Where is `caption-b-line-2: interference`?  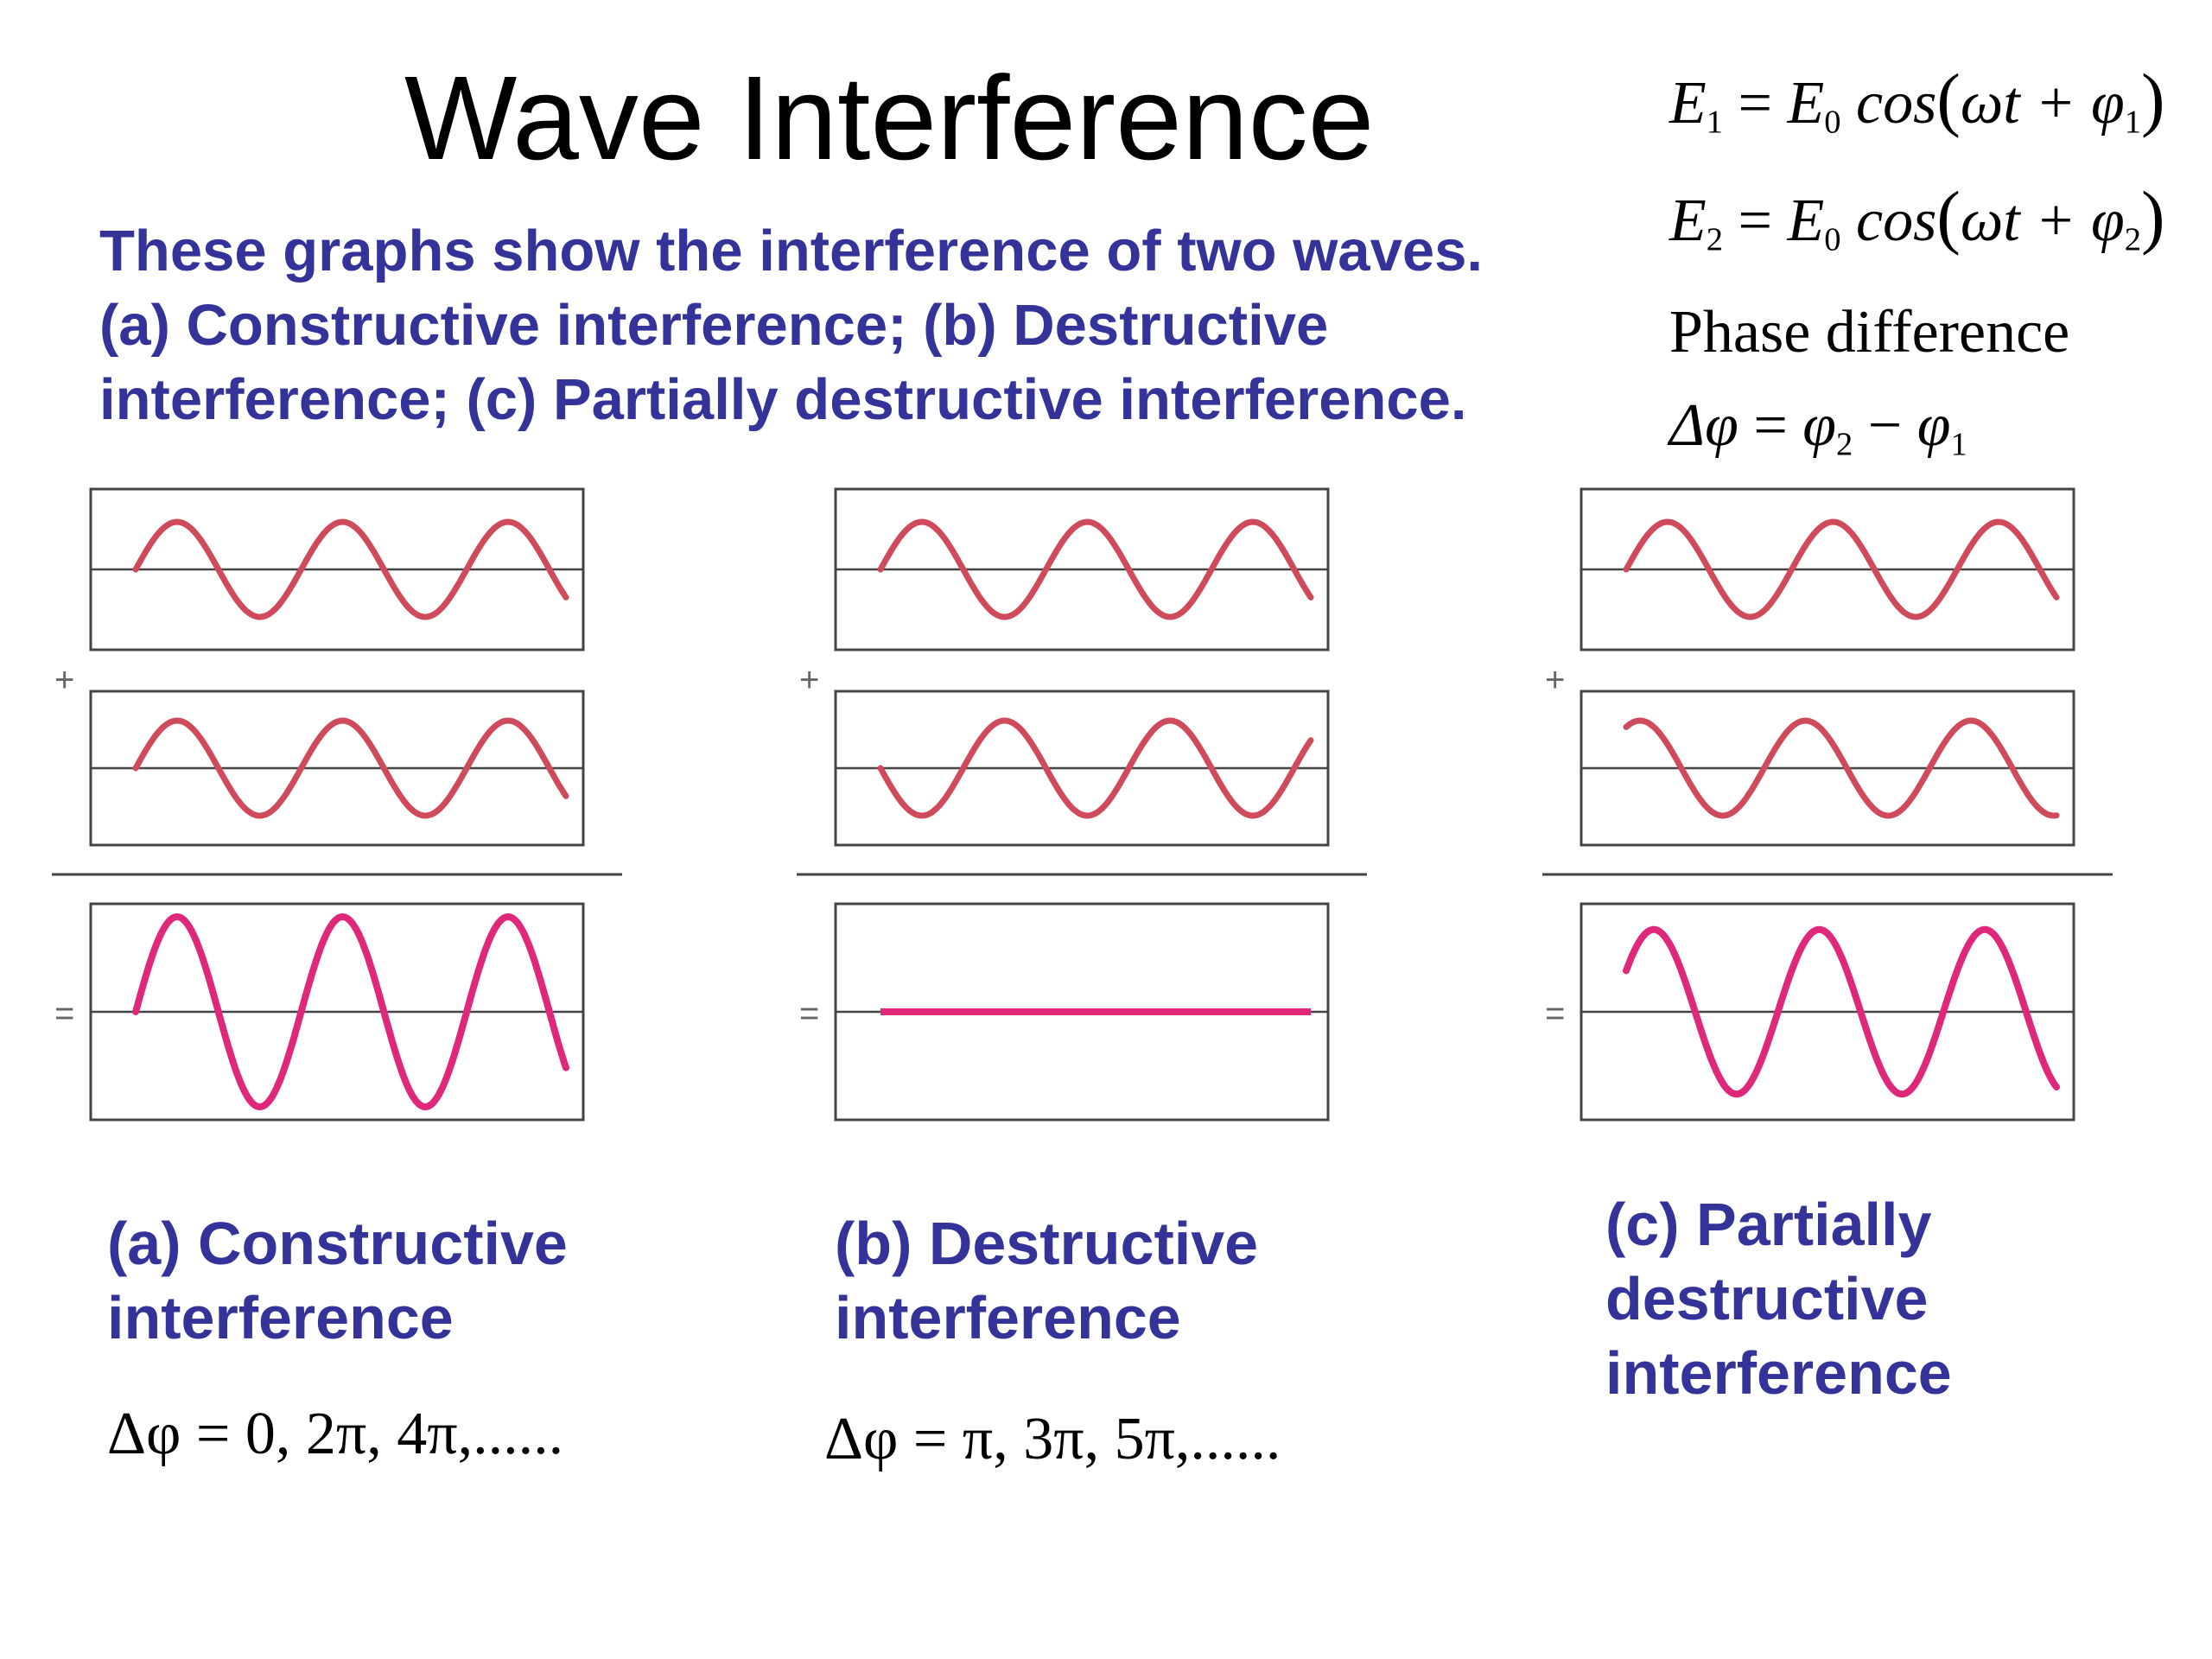 caption-b-line-2: interference is located at coordinates (1008, 1317).